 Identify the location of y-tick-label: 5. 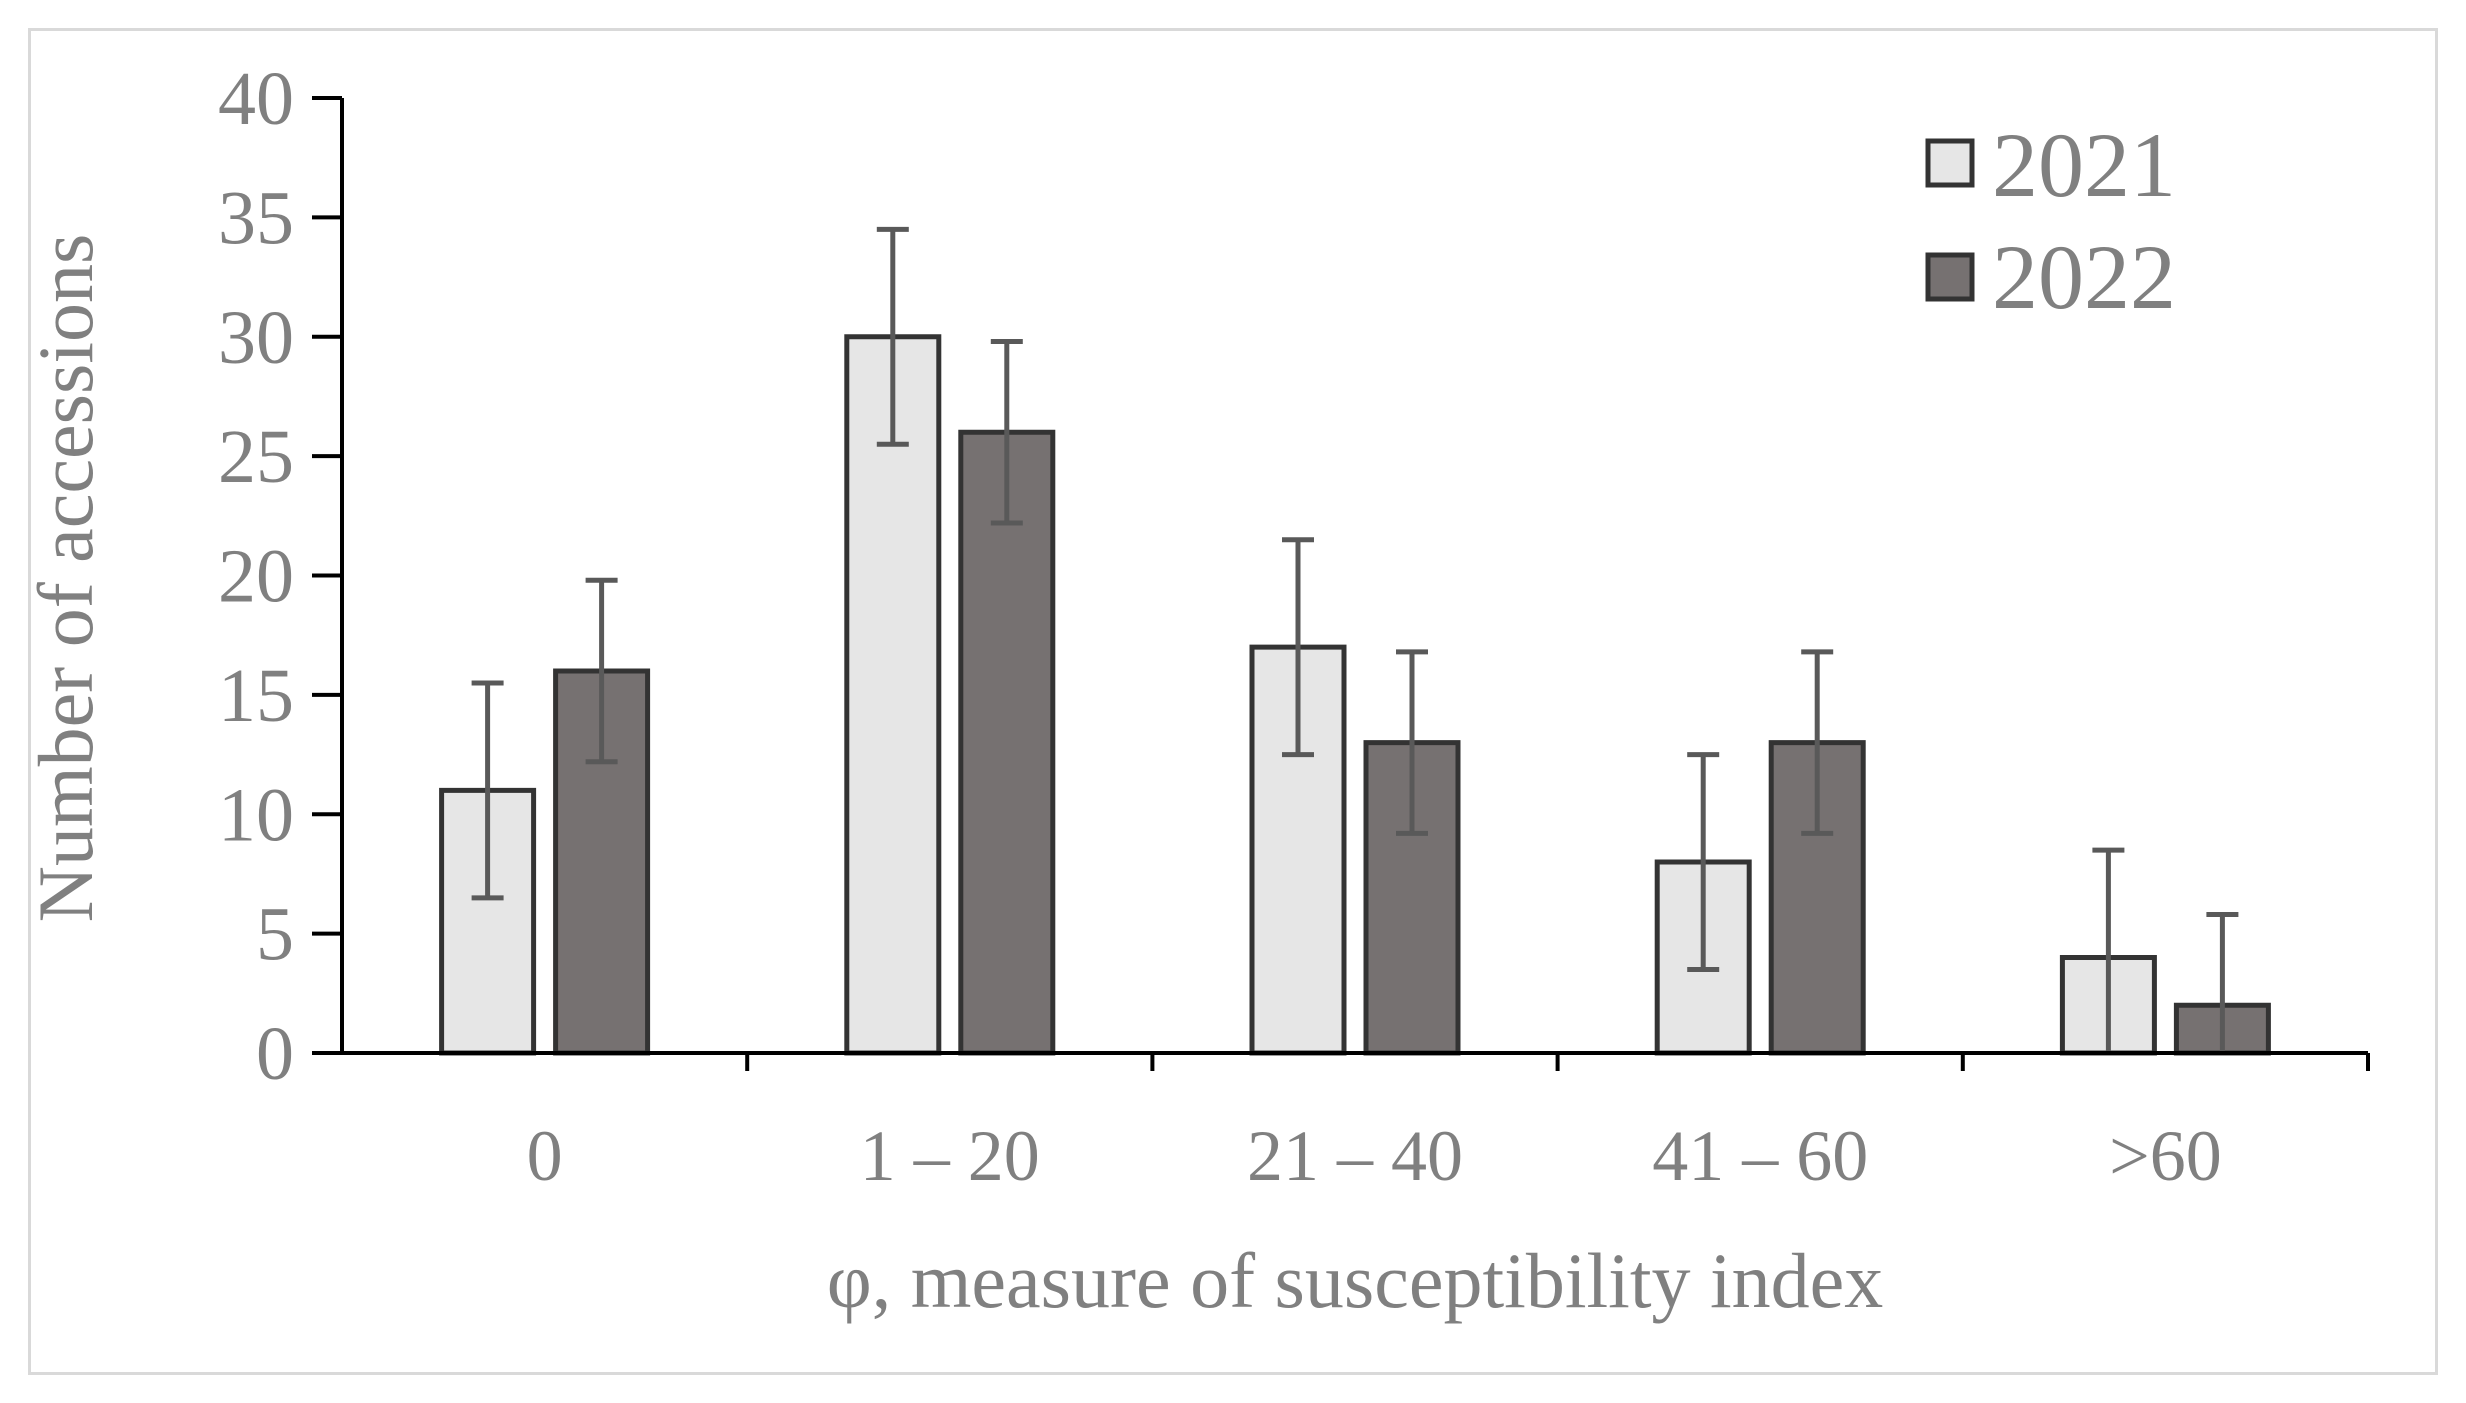
(275, 935).